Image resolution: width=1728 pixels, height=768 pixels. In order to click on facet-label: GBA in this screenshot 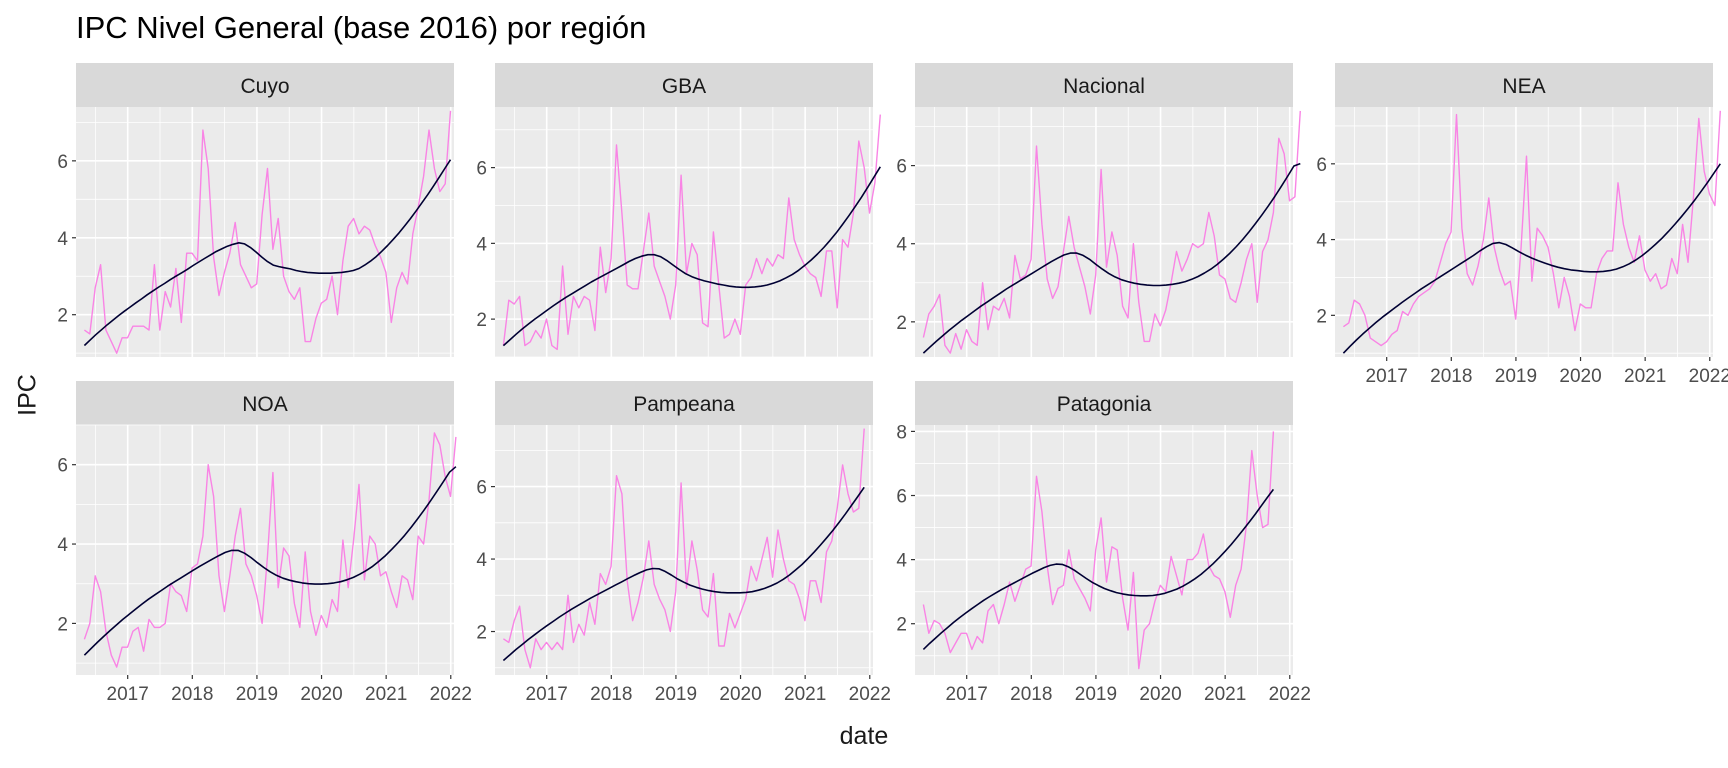, I will do `click(684, 86)`.